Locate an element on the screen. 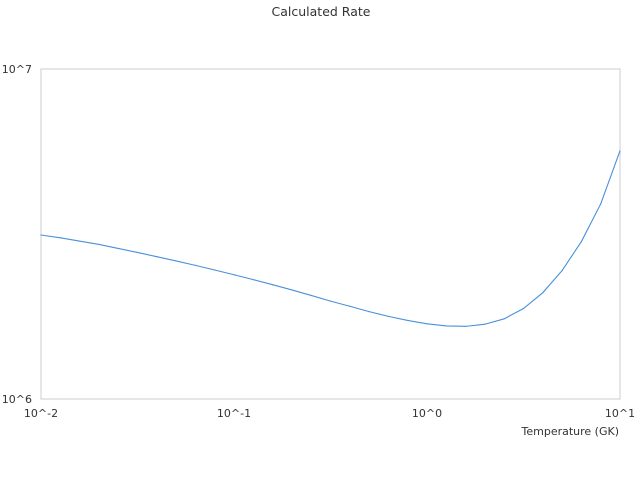 The width and height of the screenshot is (640, 484). chart-title: Calculated Rate is located at coordinates (321, 11).